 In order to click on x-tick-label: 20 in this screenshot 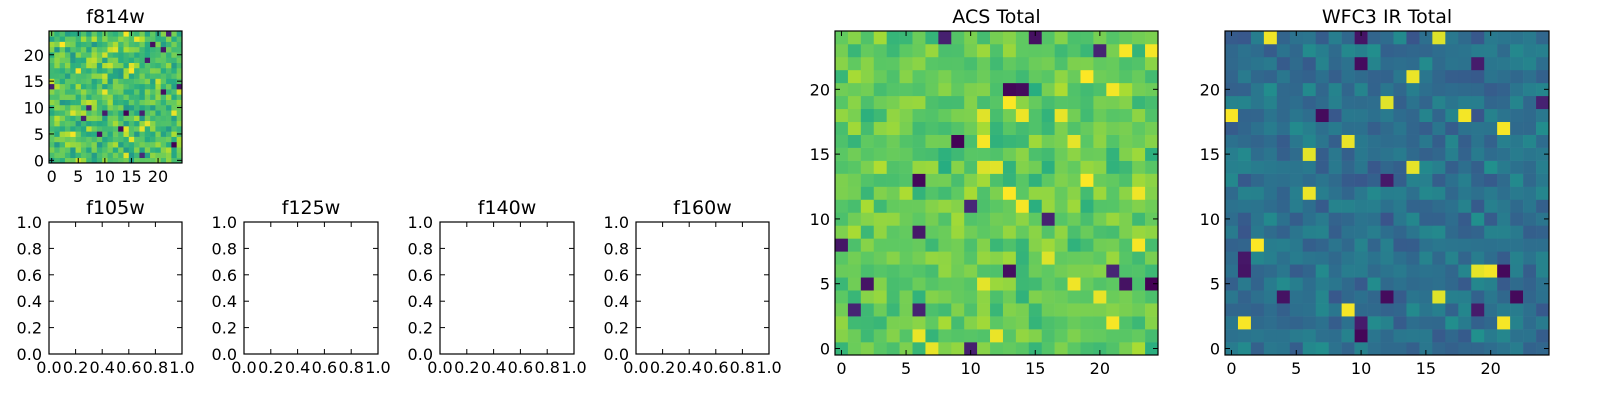, I will do `click(1100, 368)`.